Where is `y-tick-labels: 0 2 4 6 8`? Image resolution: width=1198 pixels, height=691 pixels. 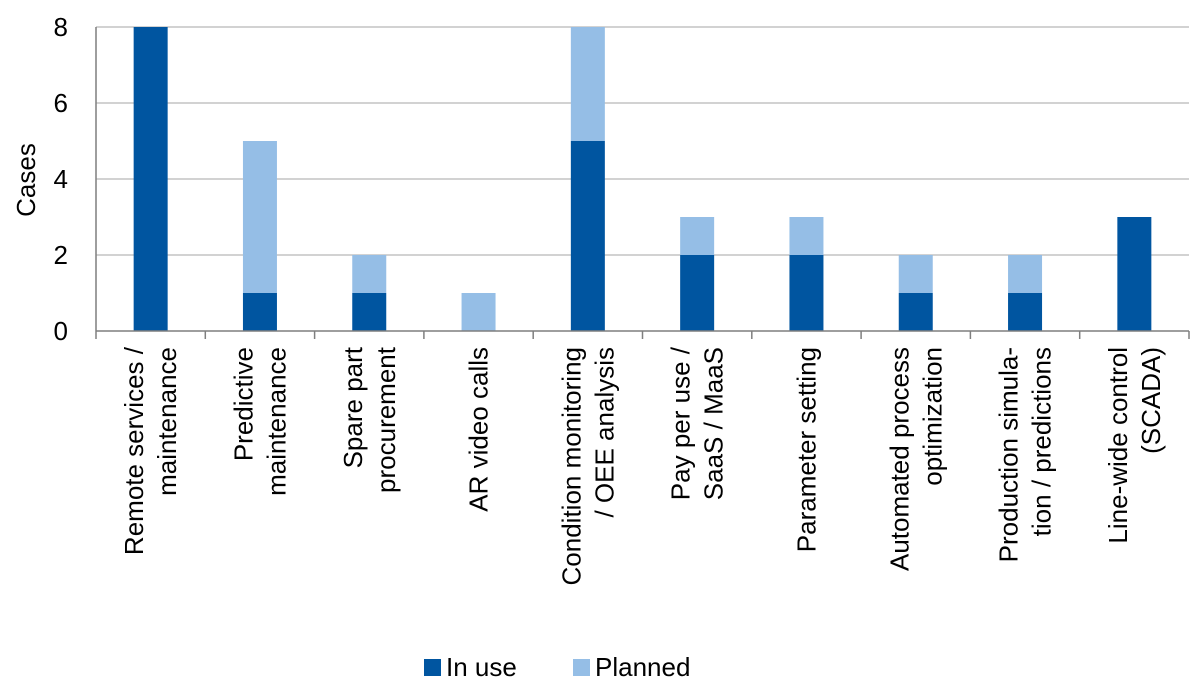
y-tick-labels: 0 2 4 6 8 is located at coordinates (61, 179).